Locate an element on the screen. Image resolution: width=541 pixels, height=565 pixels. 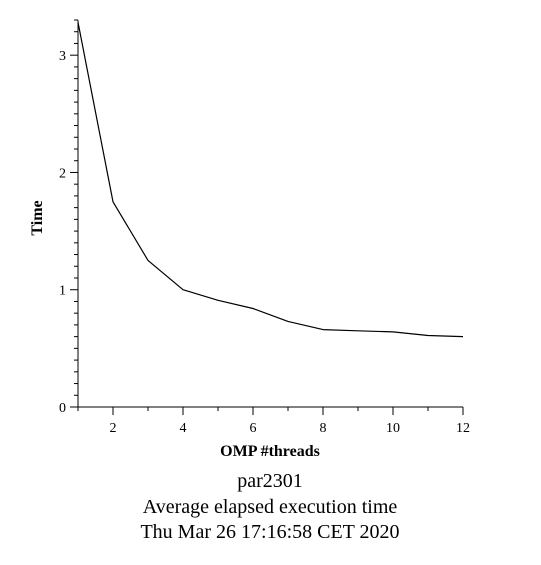
caption-host: par2301 is located at coordinates (270, 481).